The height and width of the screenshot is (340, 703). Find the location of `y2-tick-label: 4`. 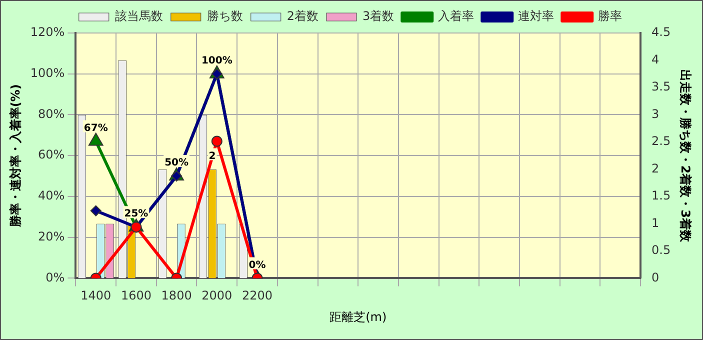

y2-tick-label: 4 is located at coordinates (656, 59).